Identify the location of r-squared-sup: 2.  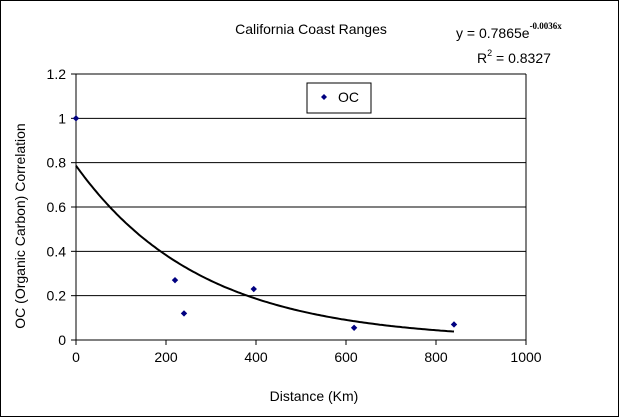
(489, 53).